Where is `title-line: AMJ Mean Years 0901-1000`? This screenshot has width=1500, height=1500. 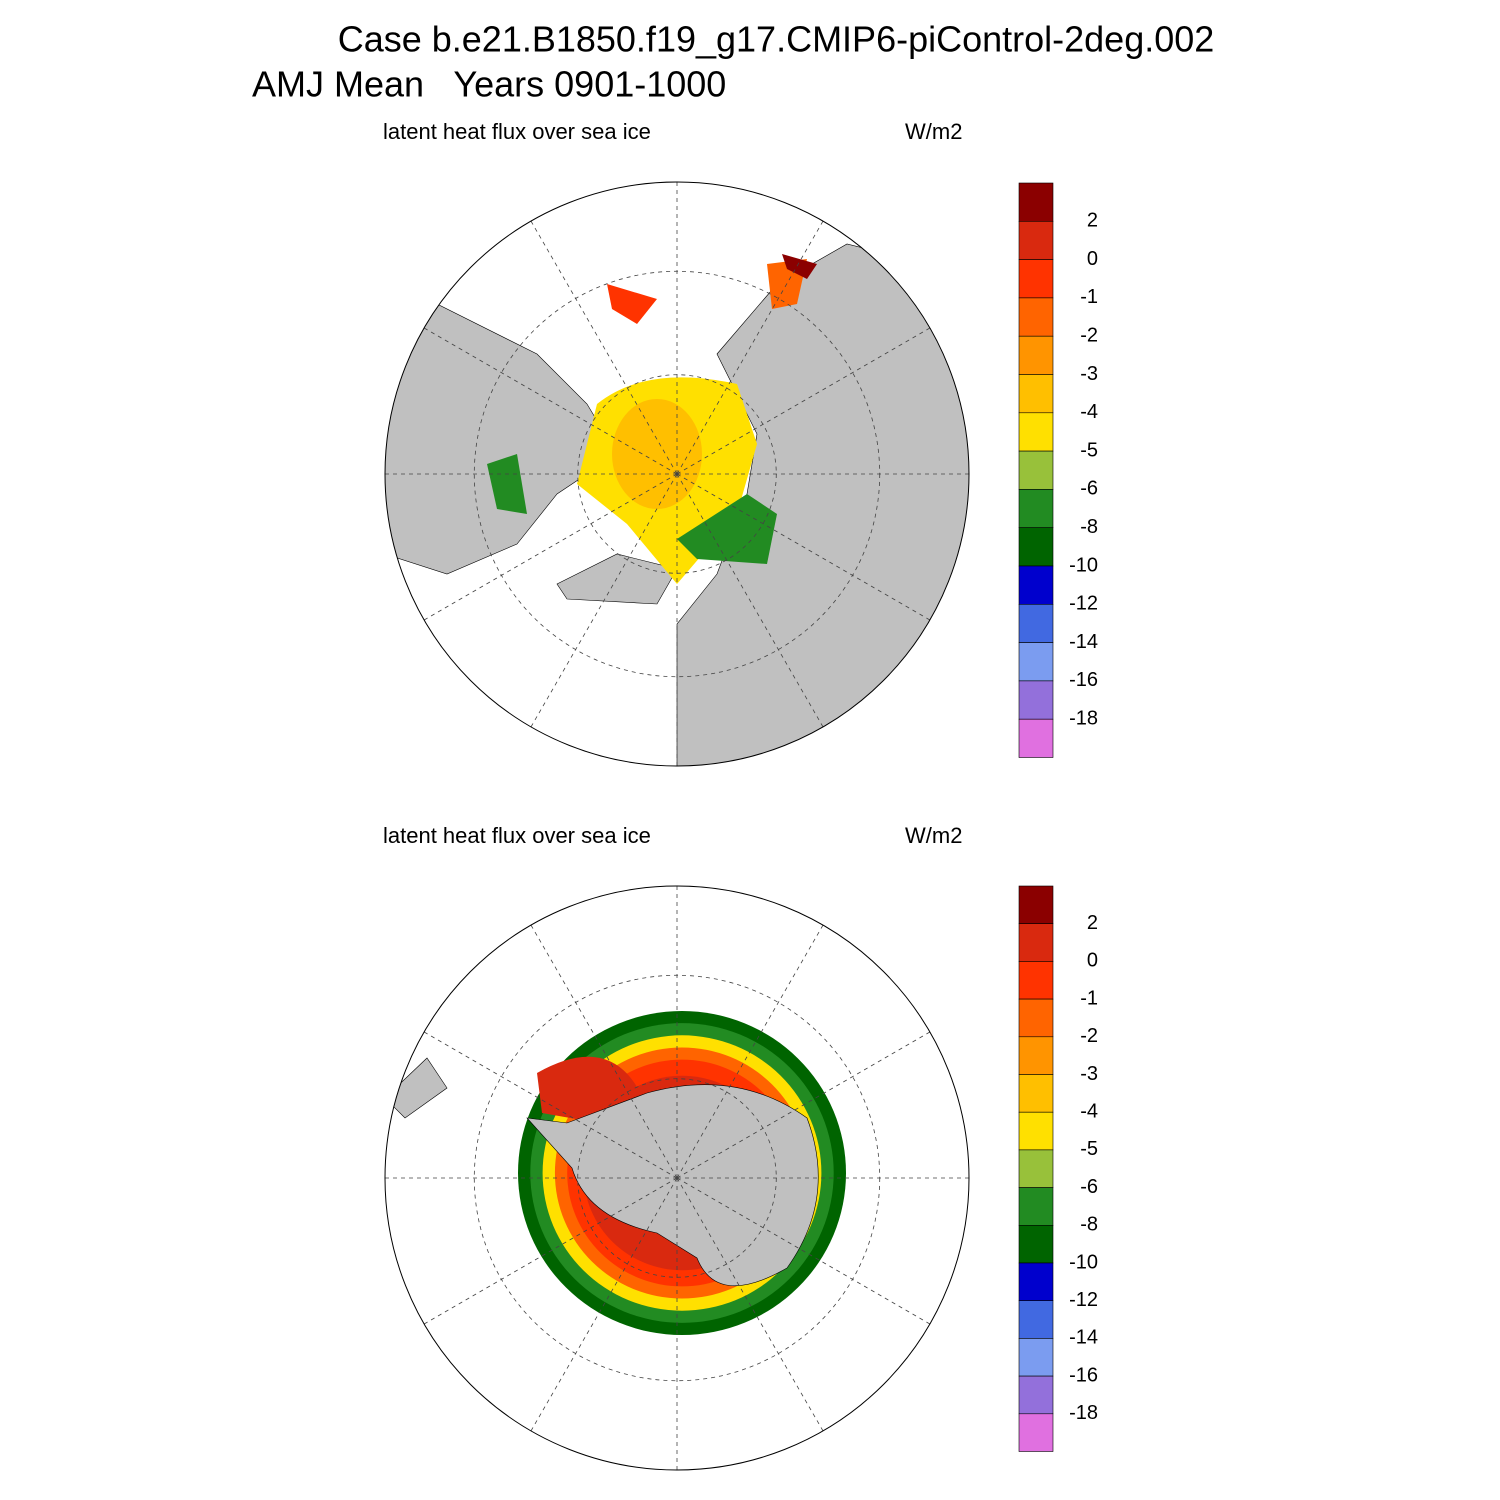 title-line: AMJ Mean Years 0901-1000 is located at coordinates (489, 84).